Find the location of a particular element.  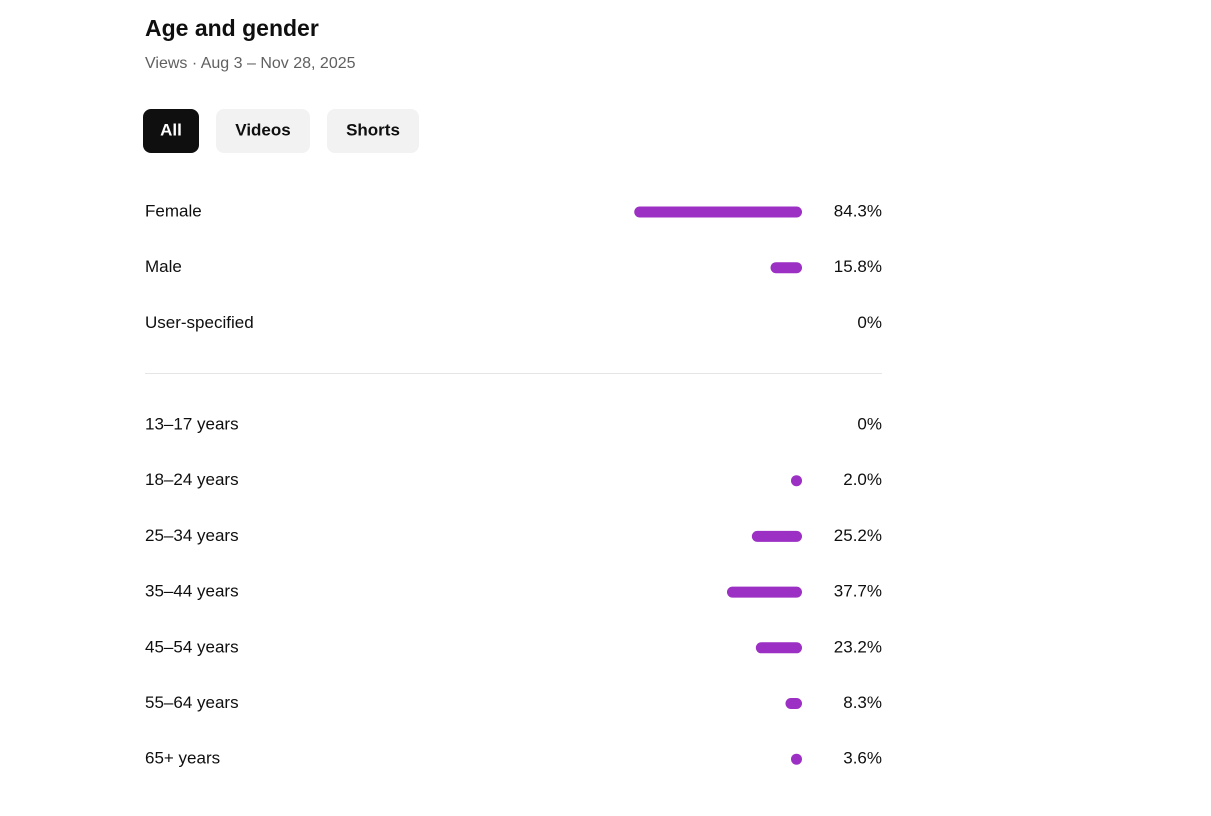

card-subtitle: Views · Aug 3 – Nov 28, 2025 is located at coordinates (250, 63).